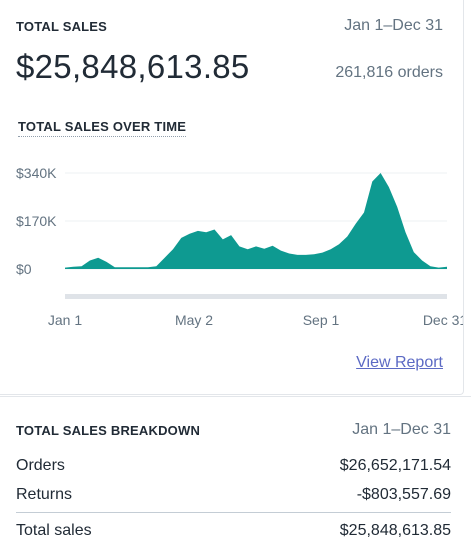 This screenshot has width=471, height=559. What do you see at coordinates (233, 512) in the screenshot?
I see `breakdown-divider` at bounding box center [233, 512].